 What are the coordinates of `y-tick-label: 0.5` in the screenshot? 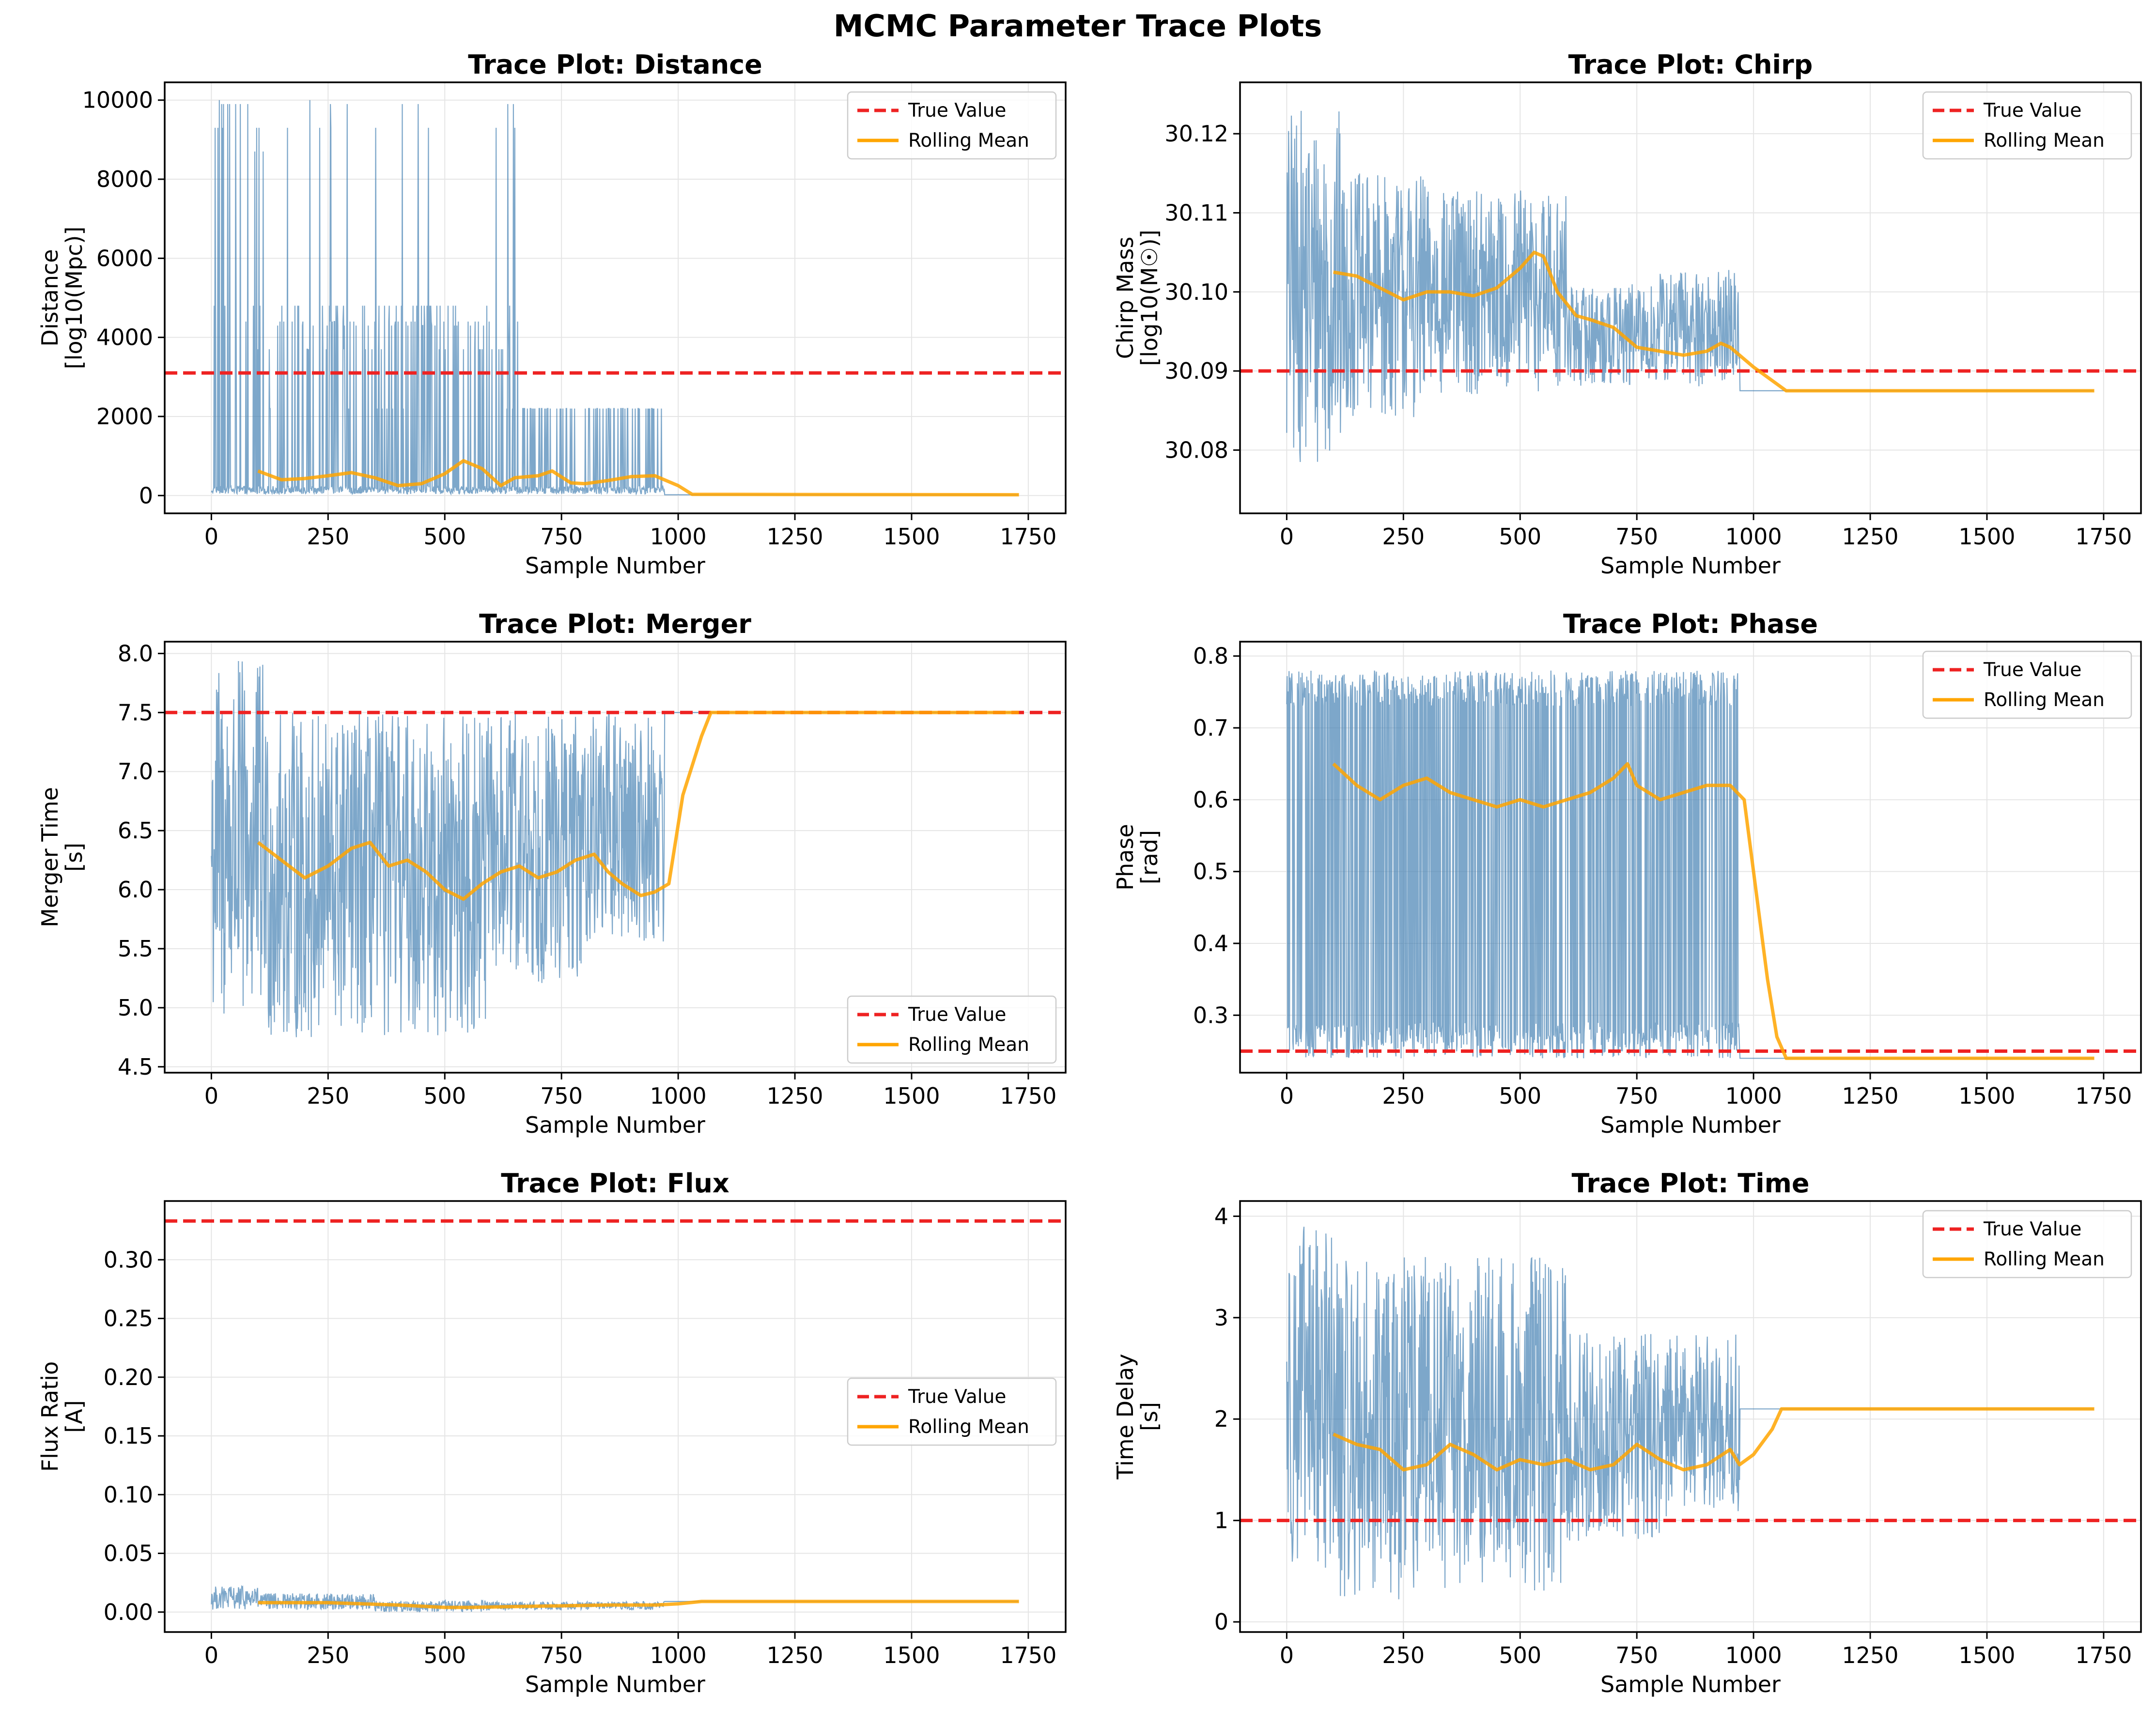 It's located at (1210, 872).